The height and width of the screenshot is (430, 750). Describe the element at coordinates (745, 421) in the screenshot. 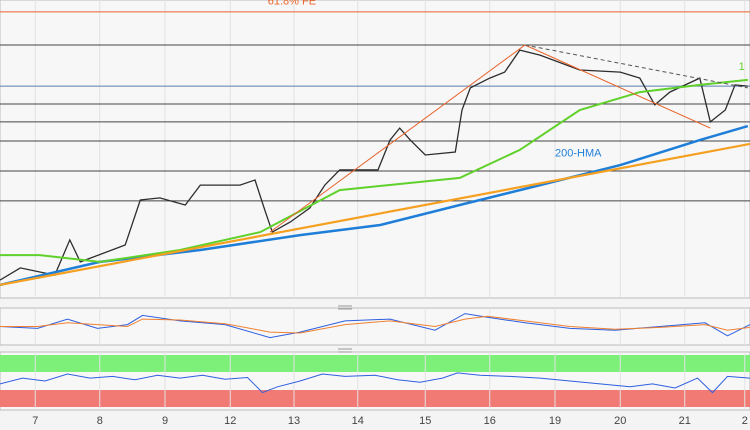

I see `x-tick-label: 2` at that location.